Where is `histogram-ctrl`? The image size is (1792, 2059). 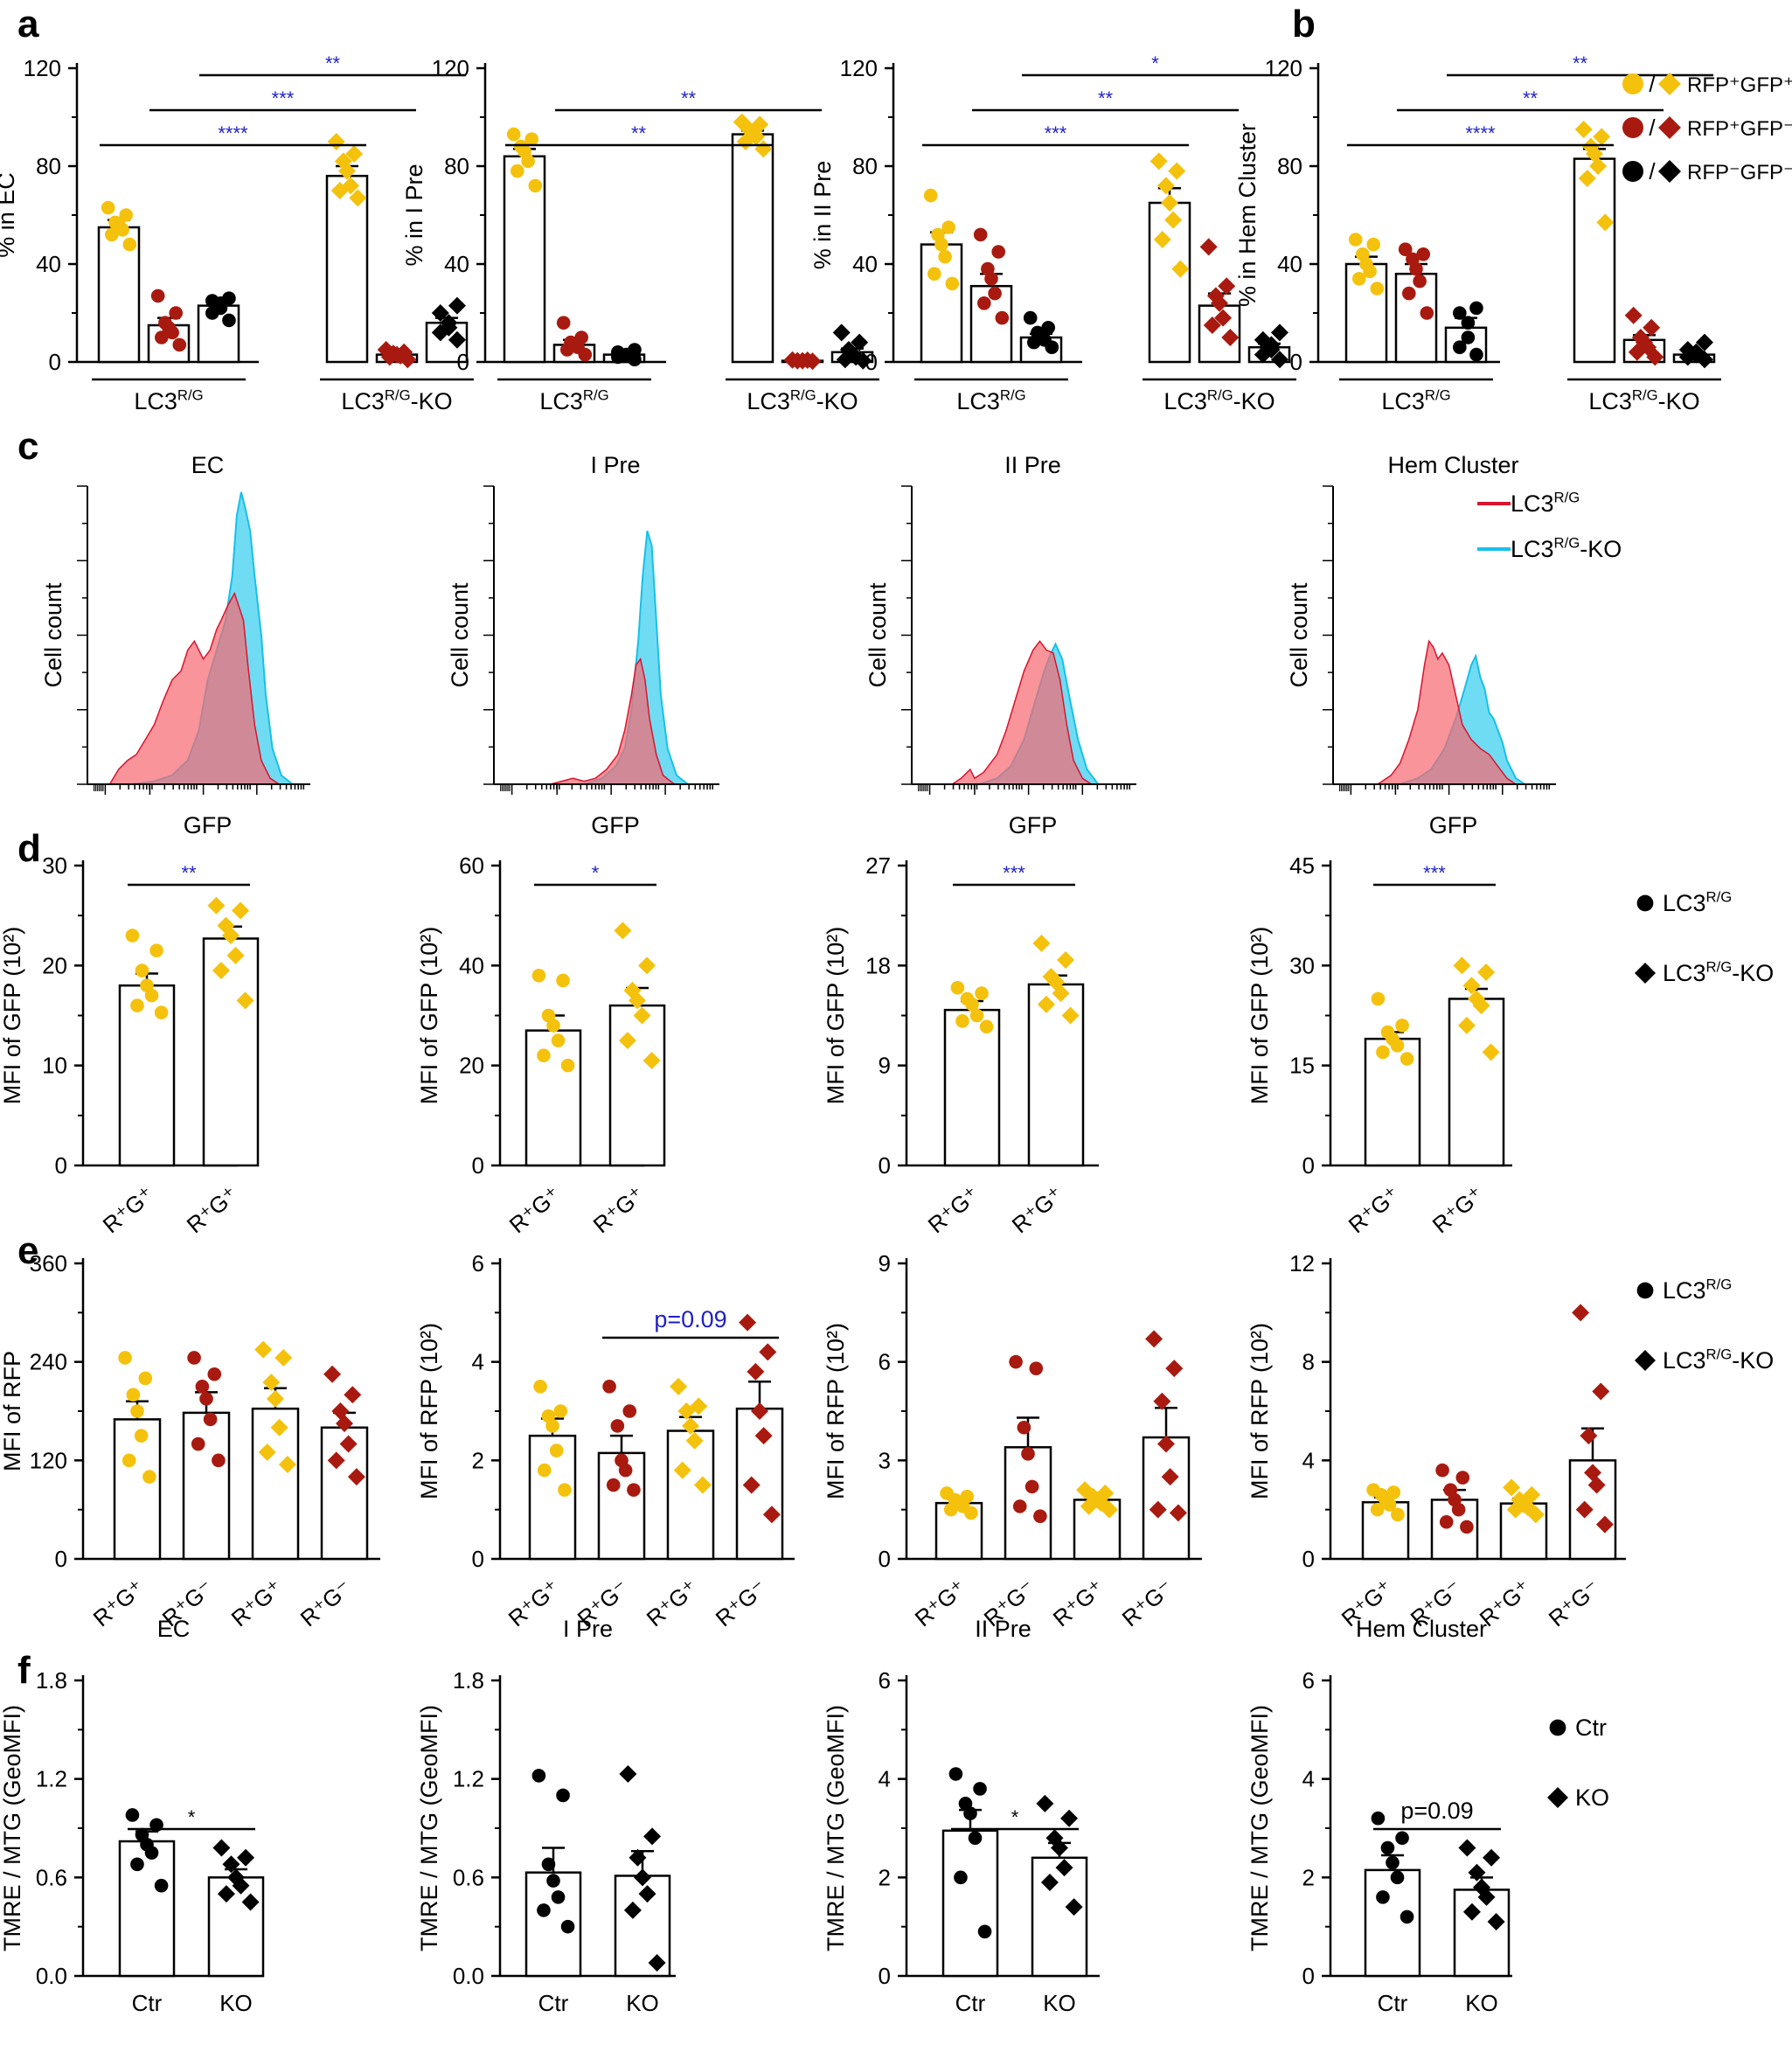
histogram-ctrl is located at coordinates (1446, 712).